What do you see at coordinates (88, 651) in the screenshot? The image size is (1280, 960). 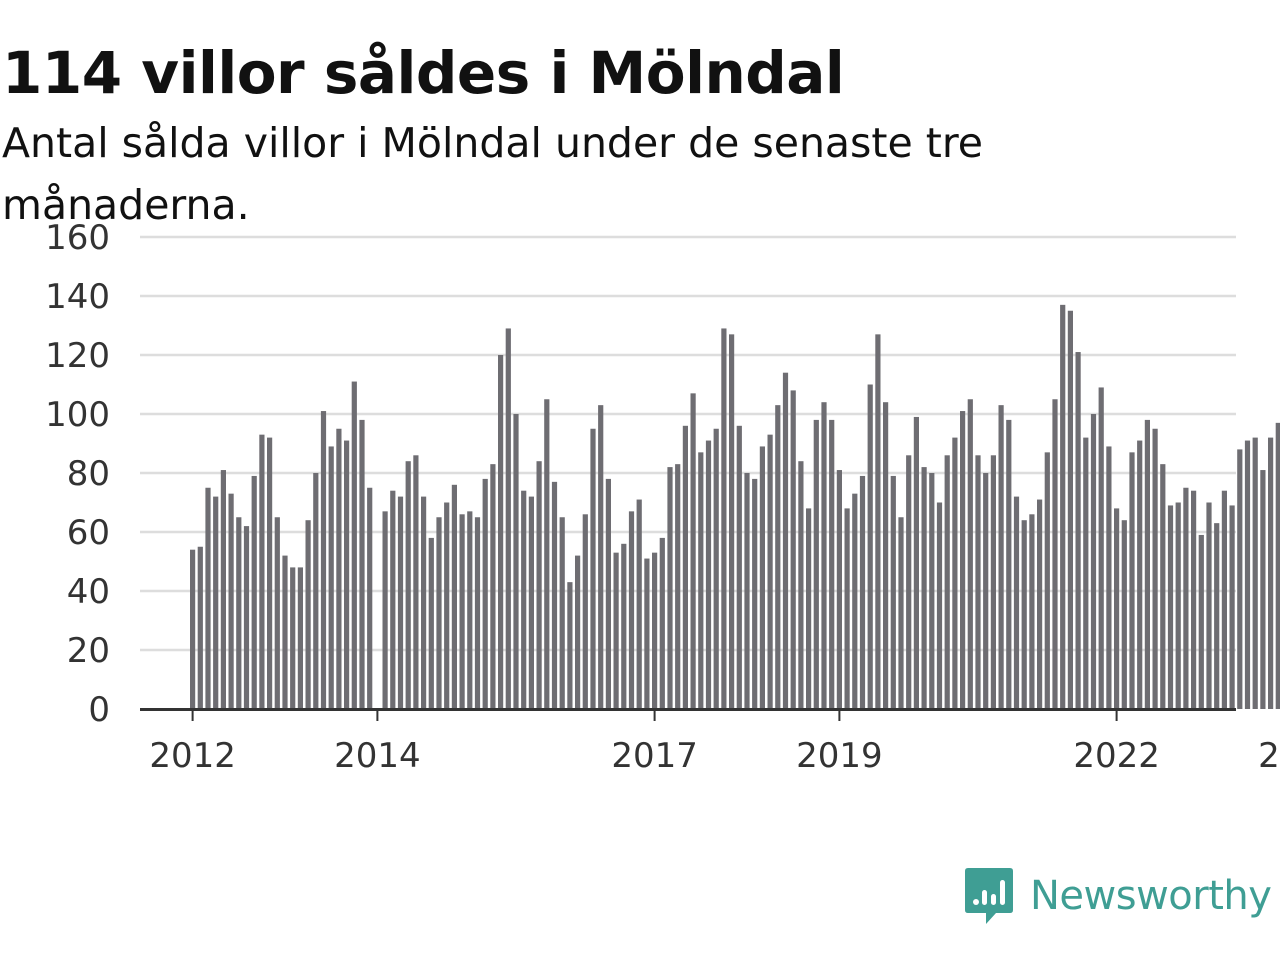 I see `y-tick-label: 20` at bounding box center [88, 651].